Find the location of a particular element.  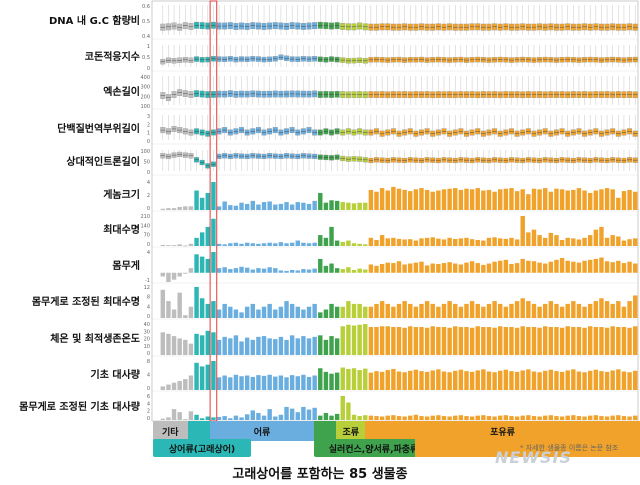

track-label: 기초 대사량 is located at coordinates (115, 375).